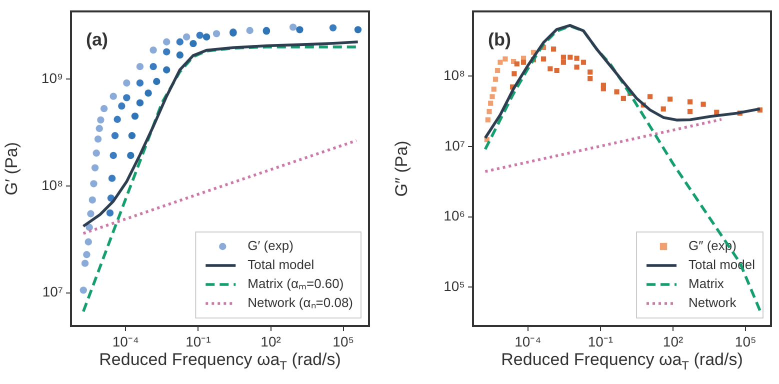 Image resolution: width=779 pixels, height=384 pixels. Describe the element at coordinates (401, 168) in the screenshot. I see `y-axis-title: G″ (Pa)` at that location.